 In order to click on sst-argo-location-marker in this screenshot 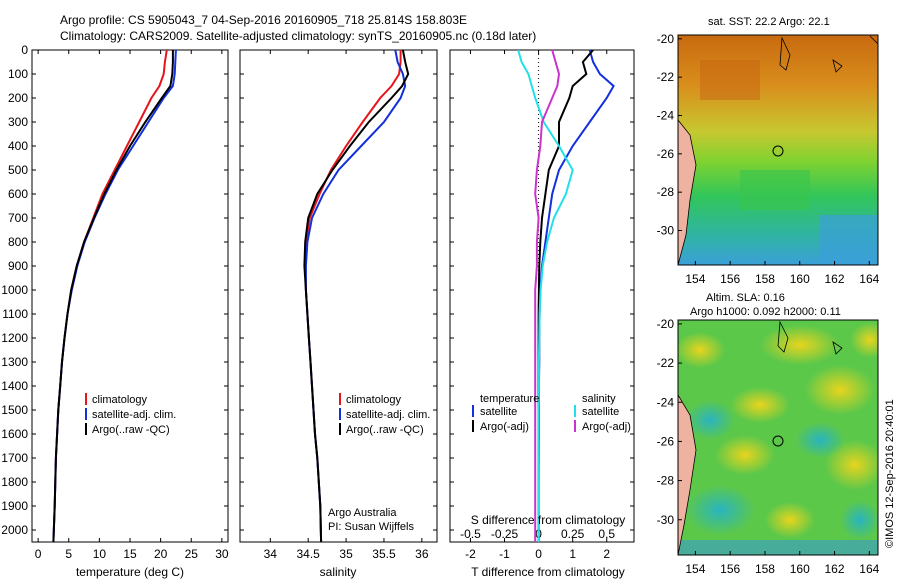, I will do `click(778, 151)`.